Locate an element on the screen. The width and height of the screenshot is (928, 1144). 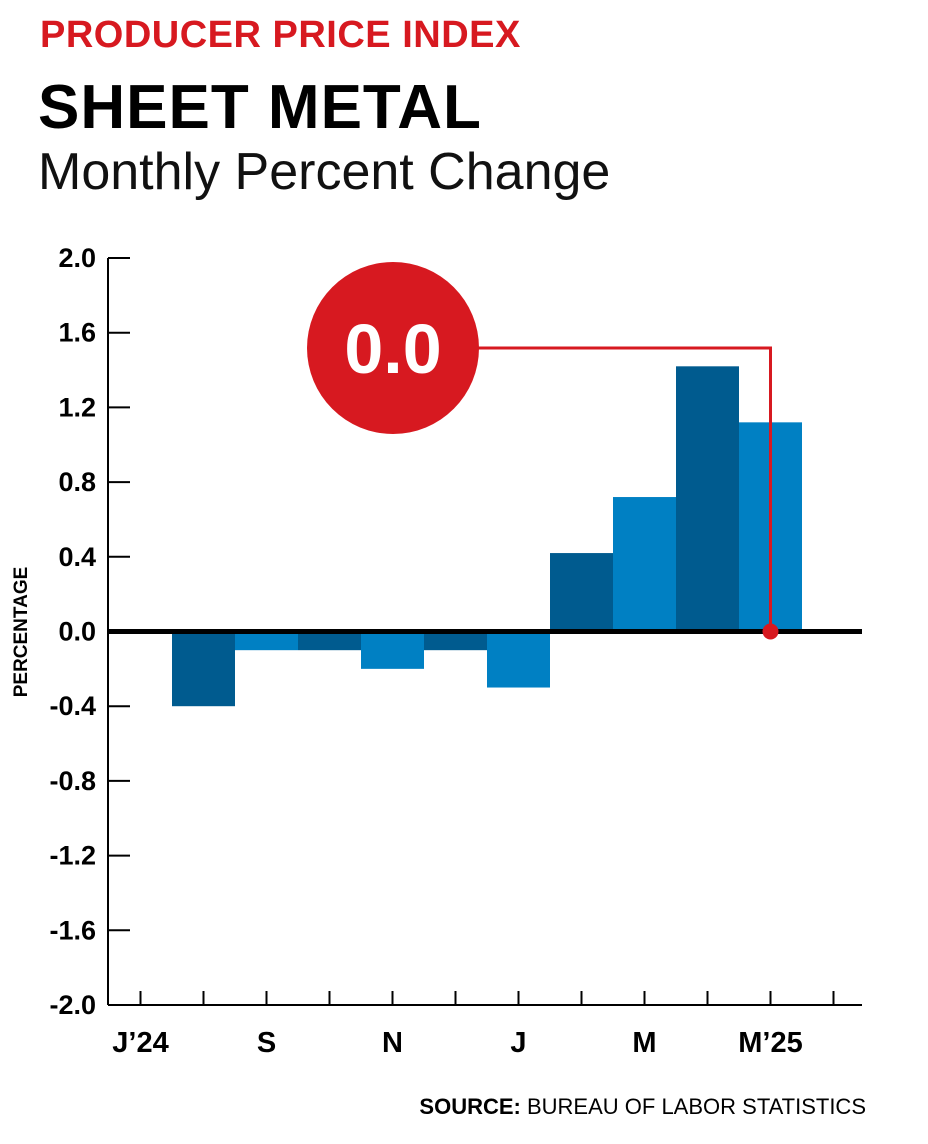
x-tick-label: N is located at coordinates (392, 1043).